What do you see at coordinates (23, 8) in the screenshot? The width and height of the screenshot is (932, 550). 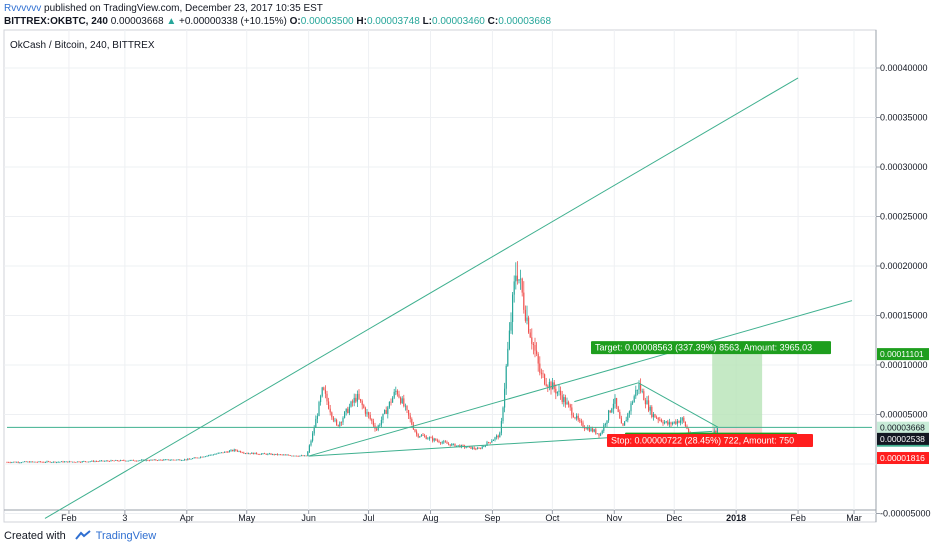 I see `author-link: Rvvvvvv` at bounding box center [23, 8].